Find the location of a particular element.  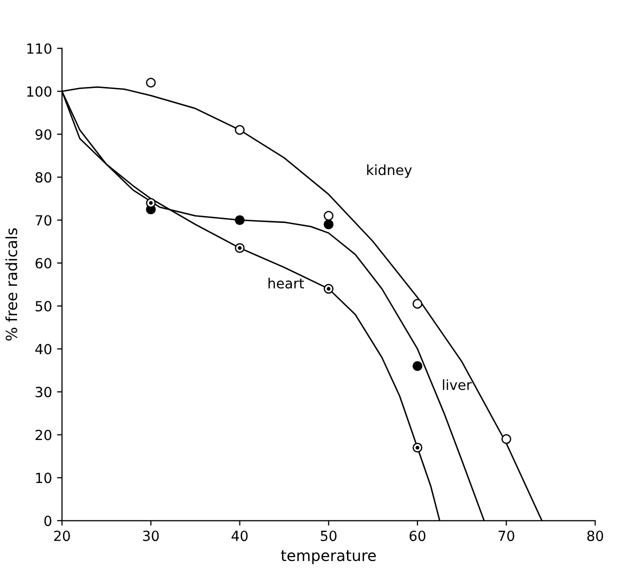

y-tick-label: 90 is located at coordinates (43, 134).